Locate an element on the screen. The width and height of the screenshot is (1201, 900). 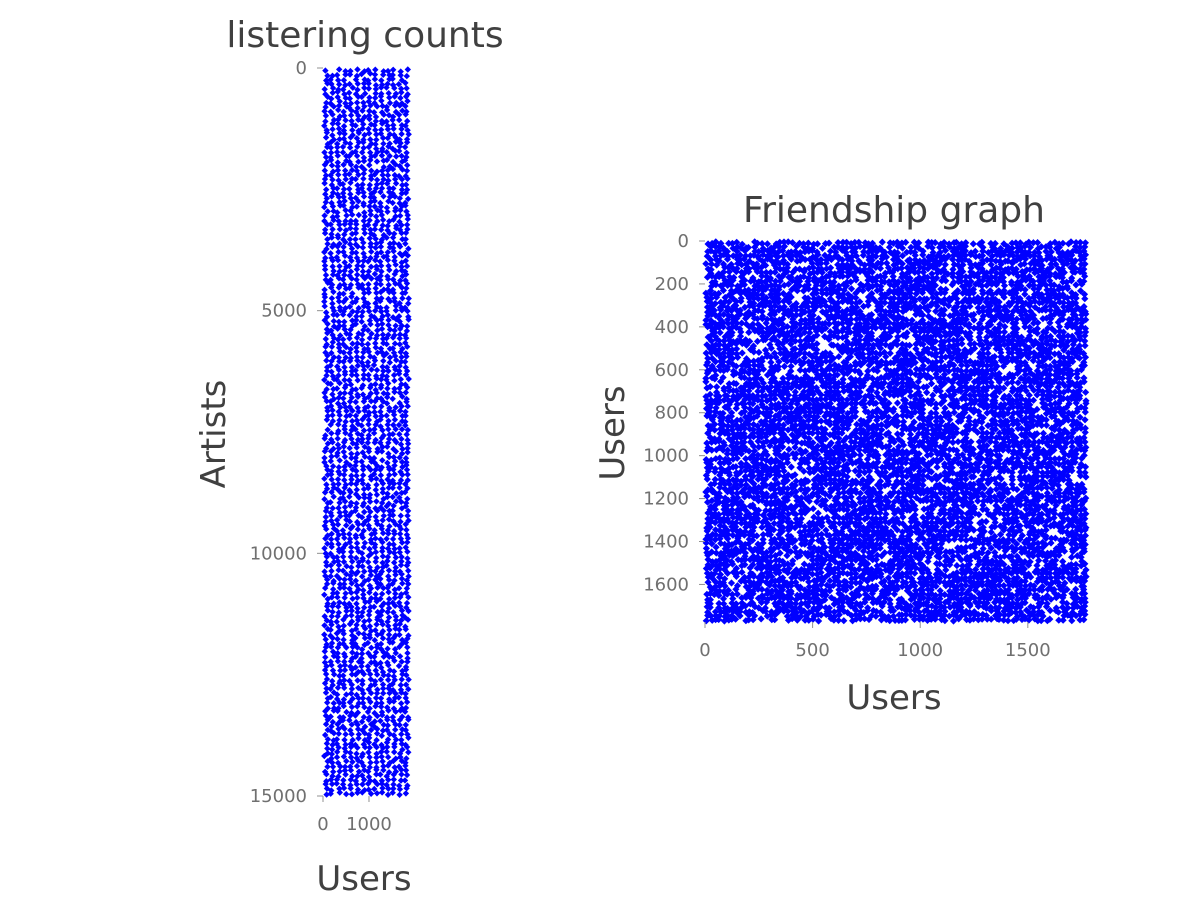
x-axis-label-friendship: Users is located at coordinates (893, 698).